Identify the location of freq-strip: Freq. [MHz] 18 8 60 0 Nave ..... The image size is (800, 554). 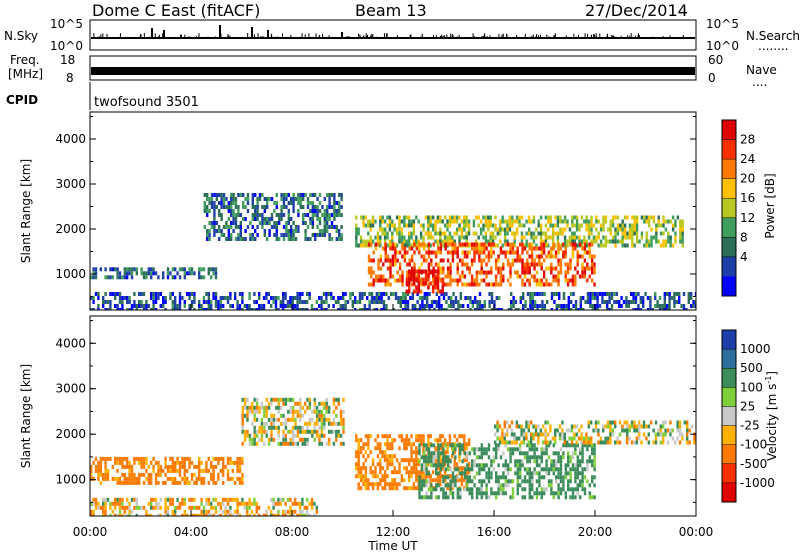
(392, 71).